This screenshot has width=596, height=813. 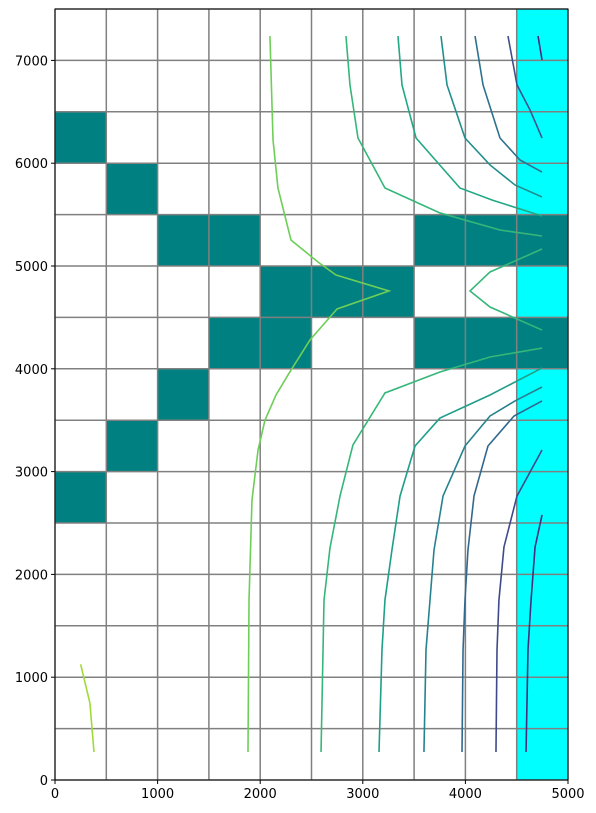 What do you see at coordinates (567, 794) in the screenshot?
I see `x-tick-label: 5000` at bounding box center [567, 794].